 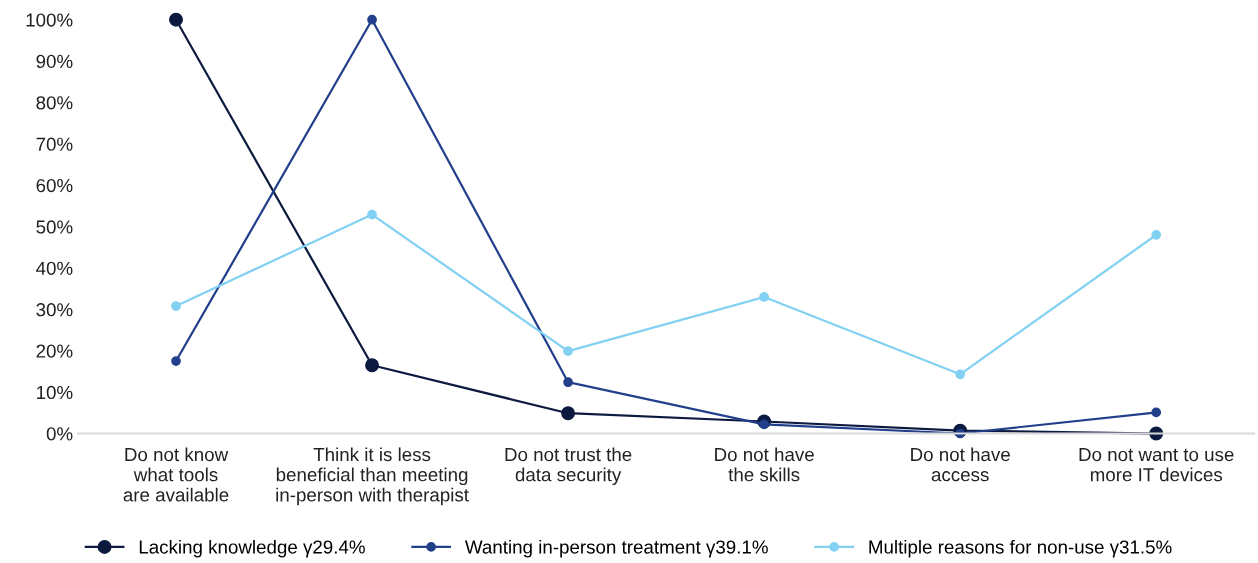 I want to click on x-tick-label: Do not trust the data security, so click(x=568, y=466).